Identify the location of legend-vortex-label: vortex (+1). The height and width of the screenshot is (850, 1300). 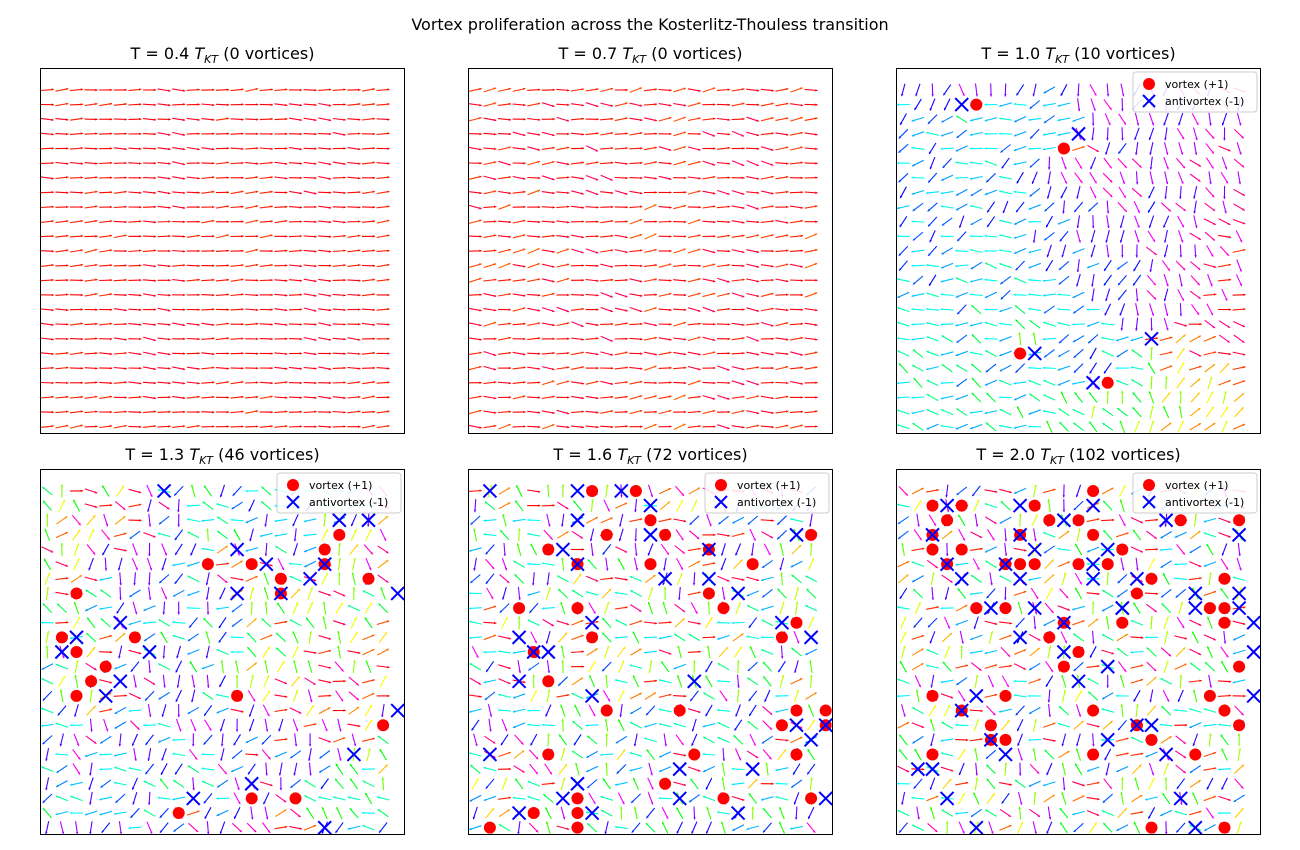
(1196, 84).